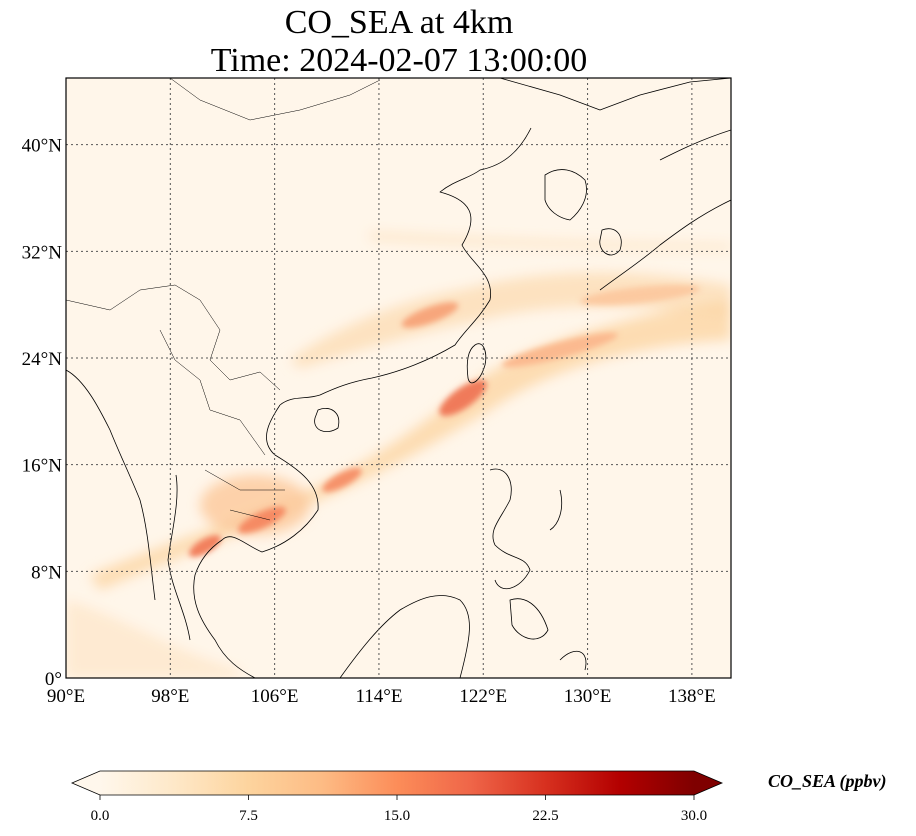 The width and height of the screenshot is (916, 836). I want to click on lat-tick-label: 32°N, so click(42, 252).